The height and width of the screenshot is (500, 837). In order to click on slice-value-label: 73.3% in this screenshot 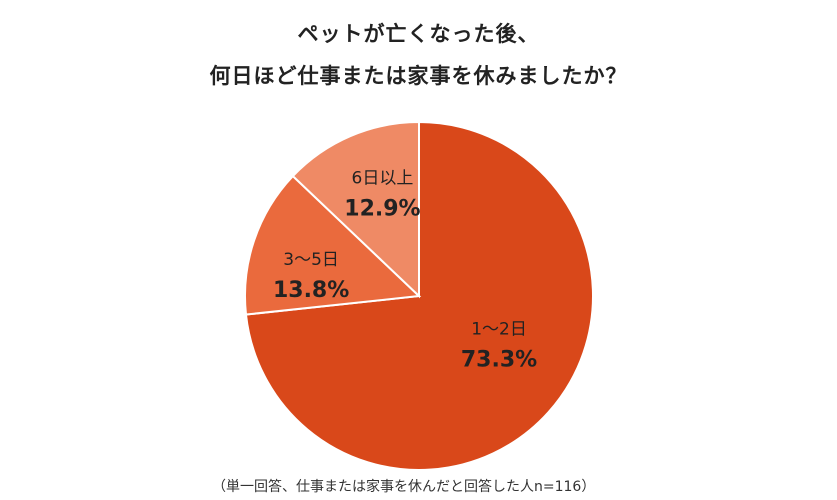, I will do `click(499, 360)`.